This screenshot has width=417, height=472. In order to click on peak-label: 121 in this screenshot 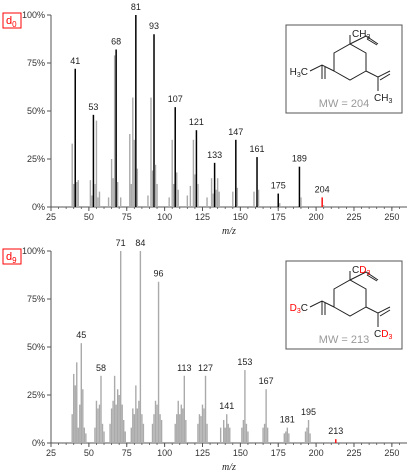, I will do `click(196, 122)`.